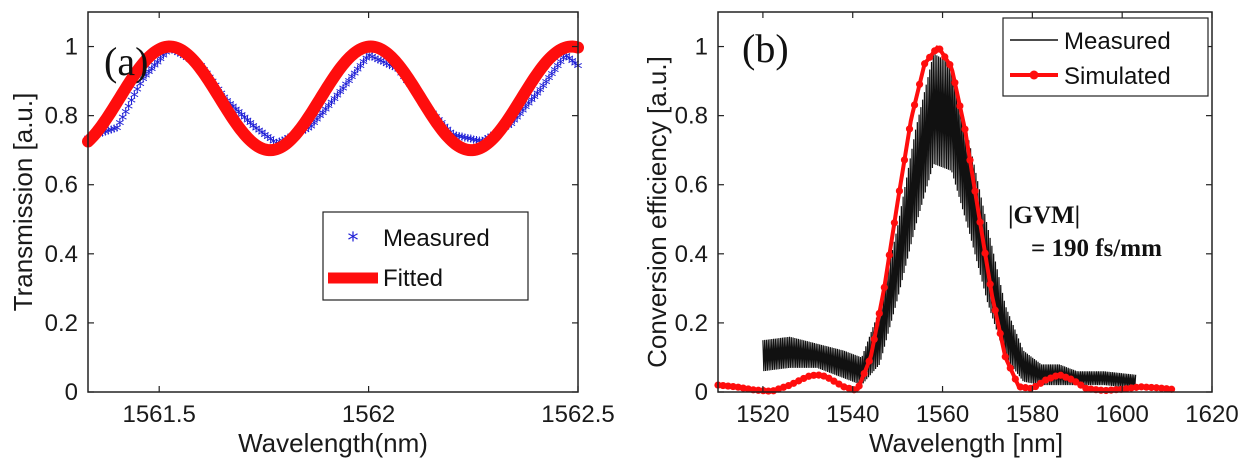  What do you see at coordinates (691, 116) in the screenshot?
I see `panel-b-ytick-label: 0.8` at bounding box center [691, 116].